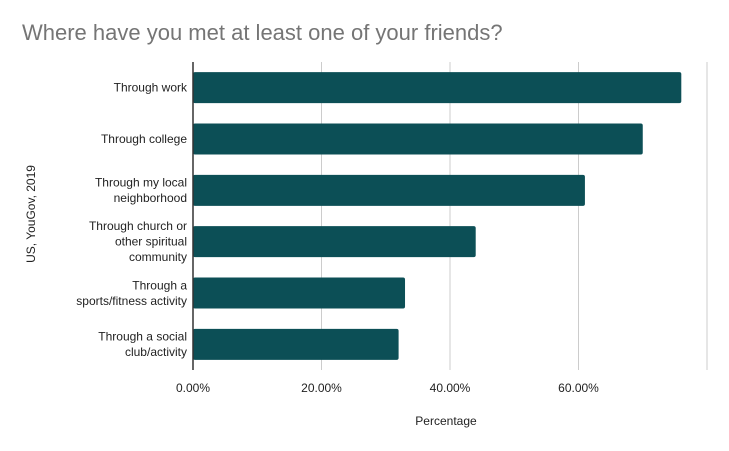  What do you see at coordinates (450, 388) in the screenshot?
I see `x-tick-label: 40.00%` at bounding box center [450, 388].